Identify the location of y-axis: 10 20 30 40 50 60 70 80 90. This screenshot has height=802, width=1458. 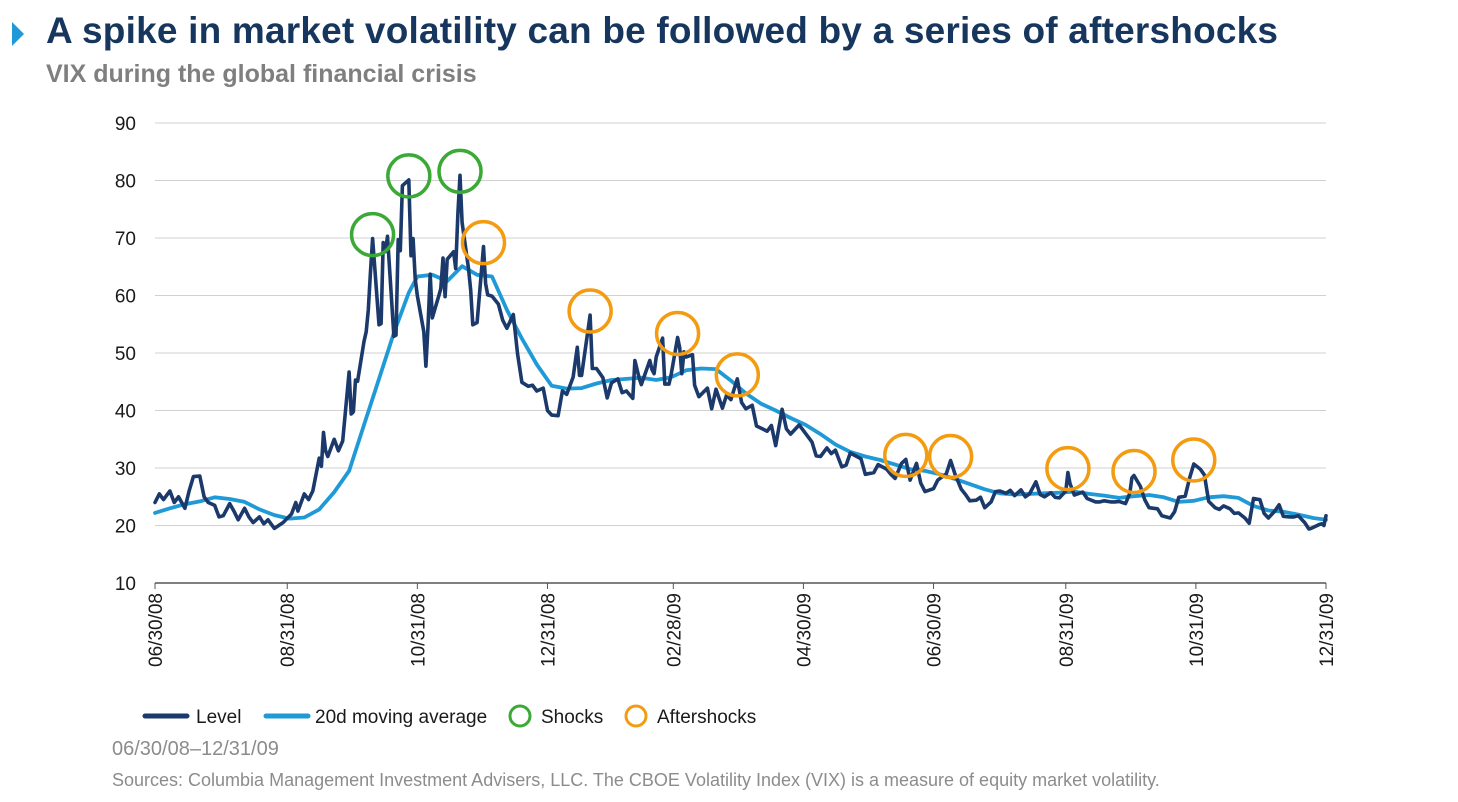
(125, 354).